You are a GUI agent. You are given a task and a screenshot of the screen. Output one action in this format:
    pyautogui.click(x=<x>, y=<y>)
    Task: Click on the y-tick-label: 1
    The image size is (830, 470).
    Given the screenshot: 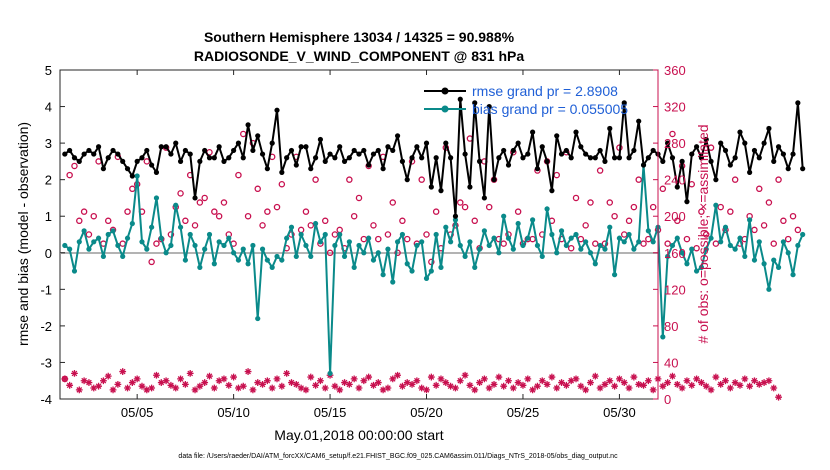 What is the action you would take?
    pyautogui.click(x=48, y=216)
    